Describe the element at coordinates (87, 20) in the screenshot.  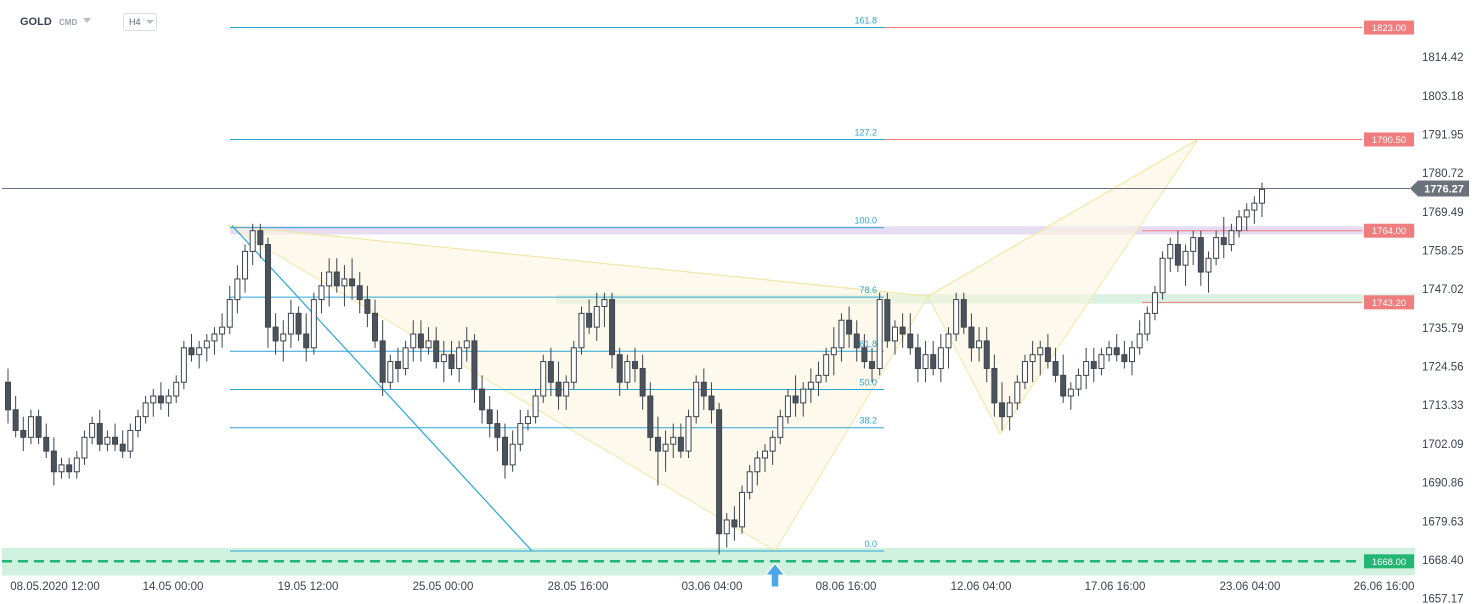
I see `chevron-down-icon` at that location.